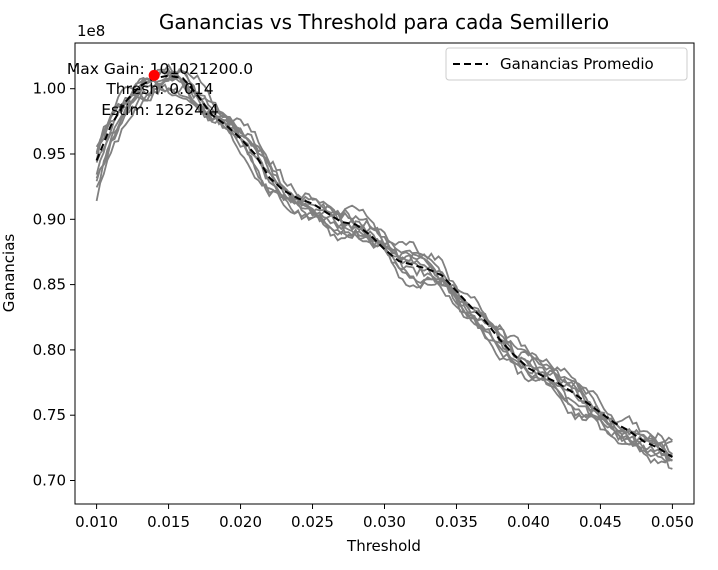  What do you see at coordinates (49, 480) in the screenshot?
I see `y-tick-label: 0.70` at bounding box center [49, 480].